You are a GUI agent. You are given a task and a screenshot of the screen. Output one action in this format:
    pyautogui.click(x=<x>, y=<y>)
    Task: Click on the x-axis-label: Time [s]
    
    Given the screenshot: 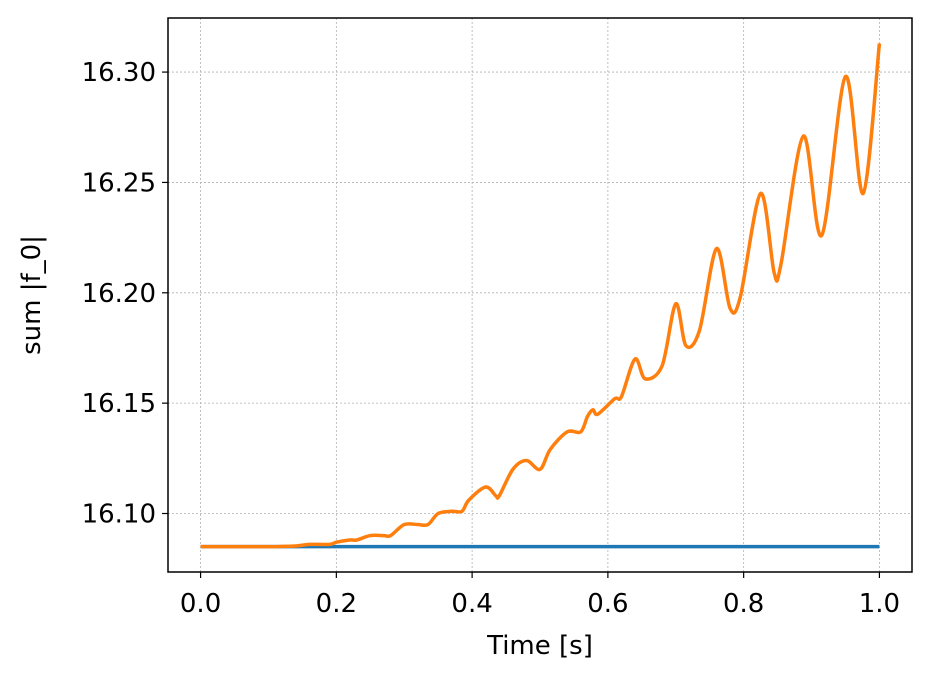 What is the action you would take?
    pyautogui.click(x=539, y=646)
    